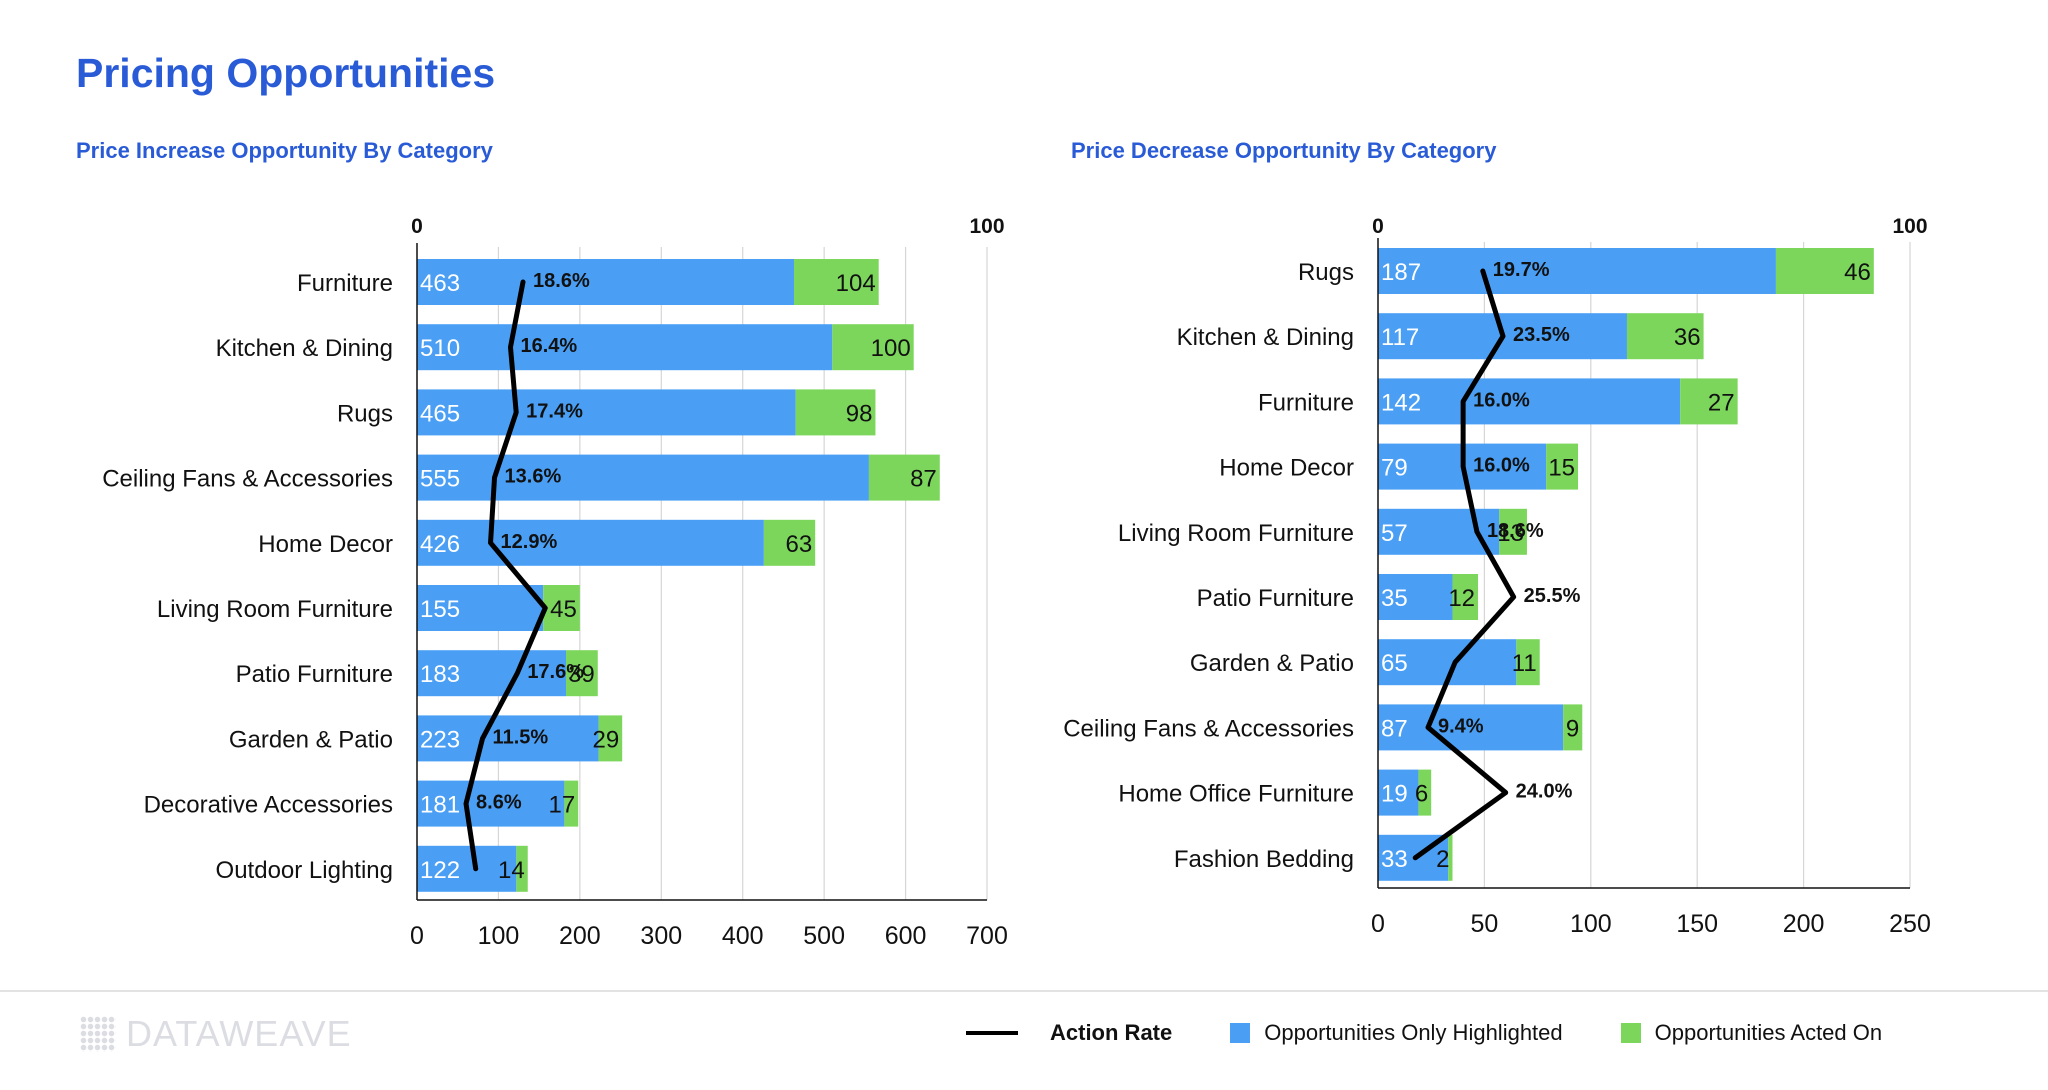  Describe the element at coordinates (1421, 794) in the screenshot. I see `bar-value-acted: 6` at that location.